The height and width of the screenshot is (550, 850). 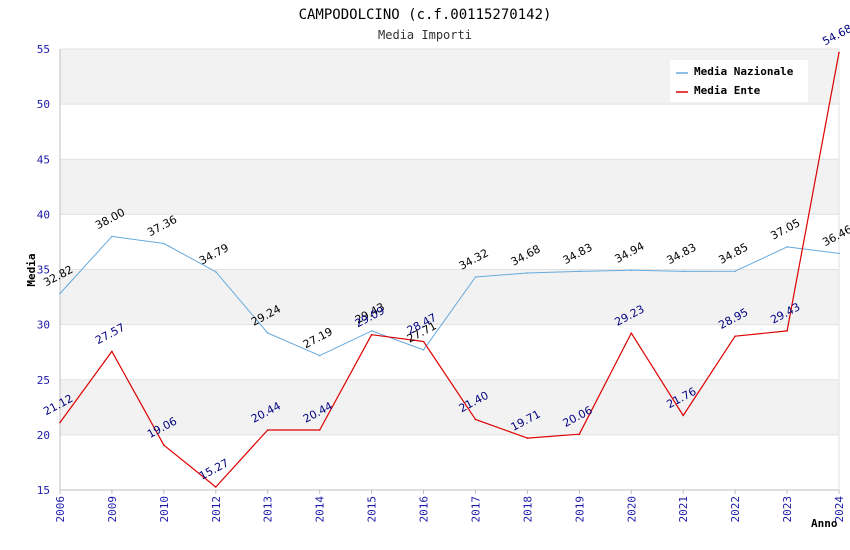 What do you see at coordinates (43, 49) in the screenshot?
I see `y-tick-55: 55` at bounding box center [43, 49].